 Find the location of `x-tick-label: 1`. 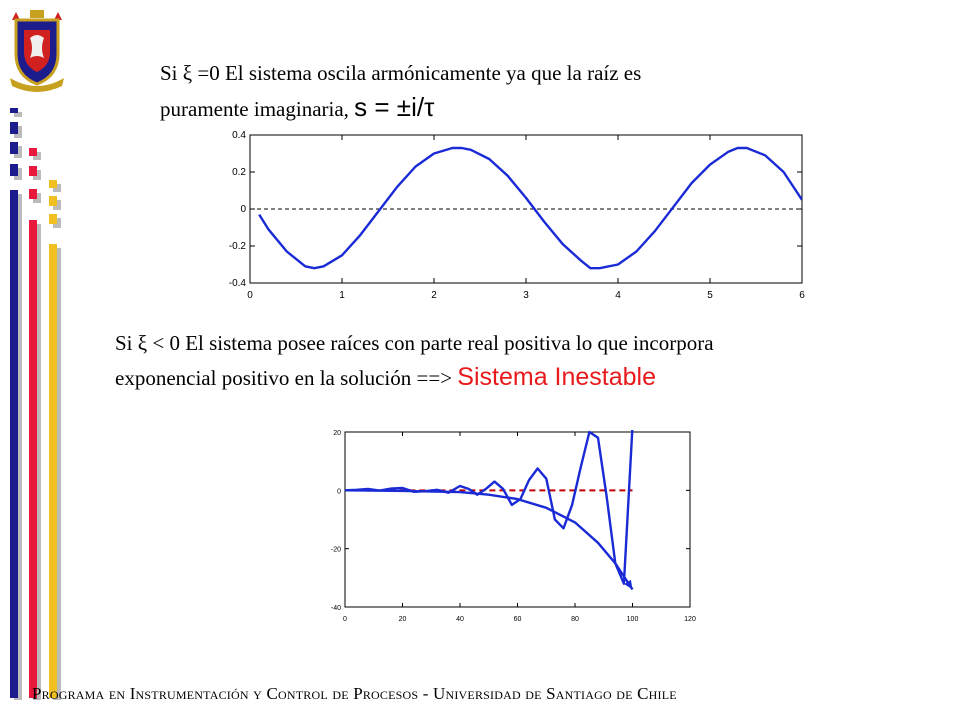

x-tick-label: 1 is located at coordinates (342, 295).